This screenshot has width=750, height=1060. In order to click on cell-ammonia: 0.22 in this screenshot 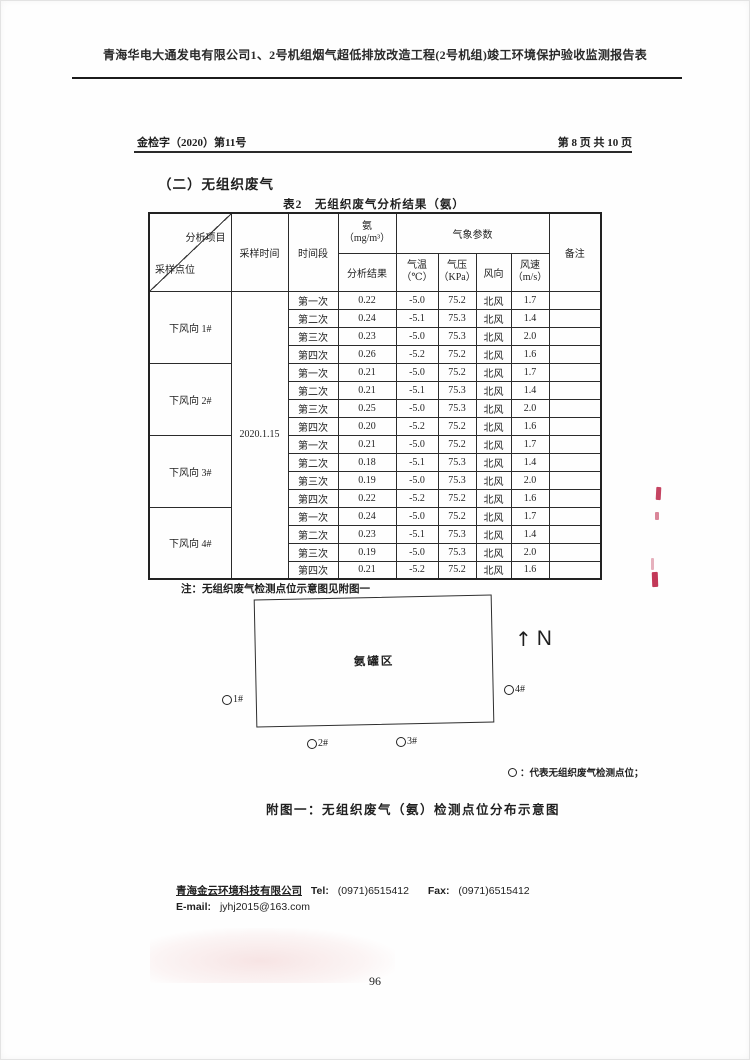, I will do `click(367, 498)`.